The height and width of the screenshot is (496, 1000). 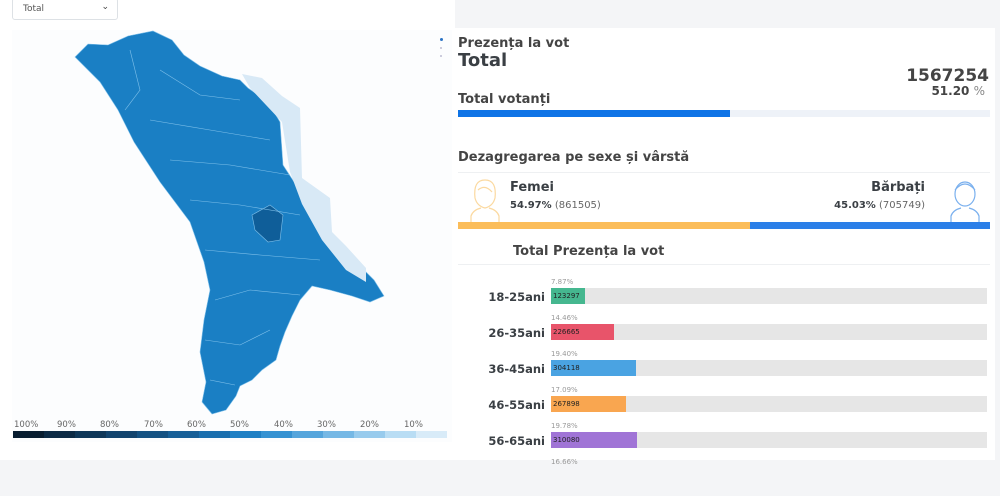 What do you see at coordinates (725, 477) in the screenshot?
I see `age-row: 16.66%` at bounding box center [725, 477].